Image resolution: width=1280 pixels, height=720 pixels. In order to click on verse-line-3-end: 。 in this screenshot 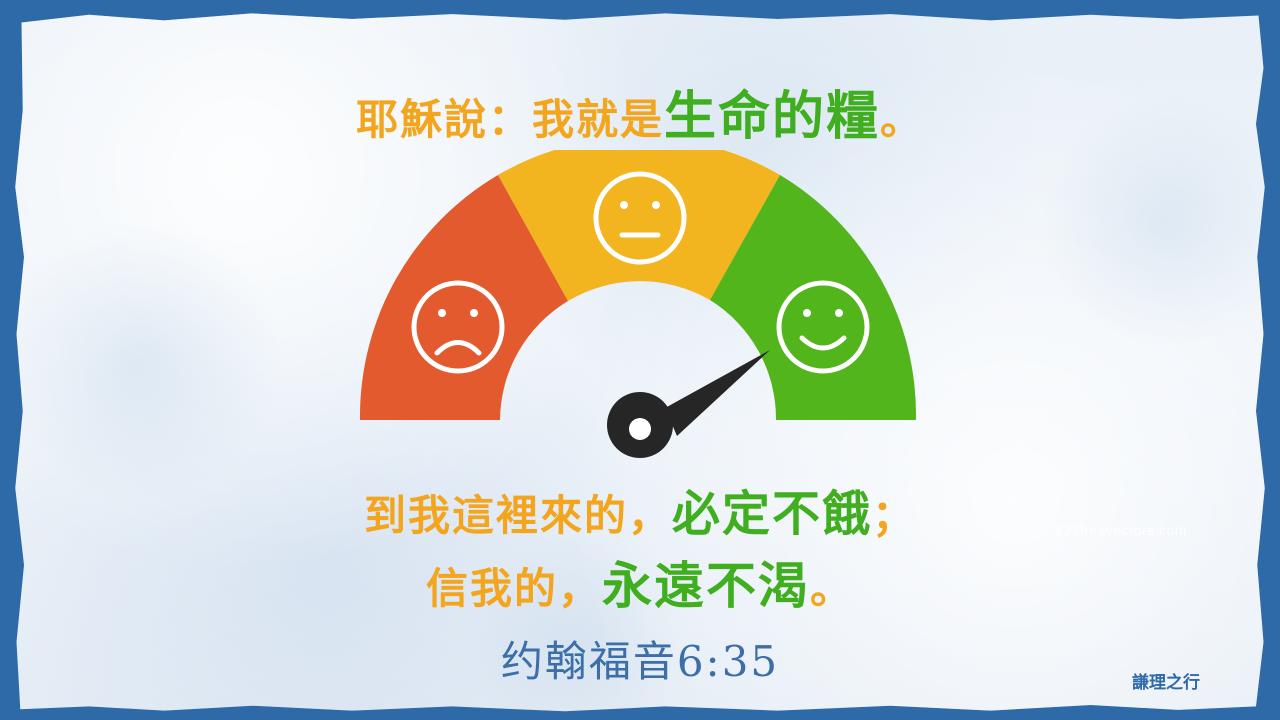, I will do `click(832, 588)`.